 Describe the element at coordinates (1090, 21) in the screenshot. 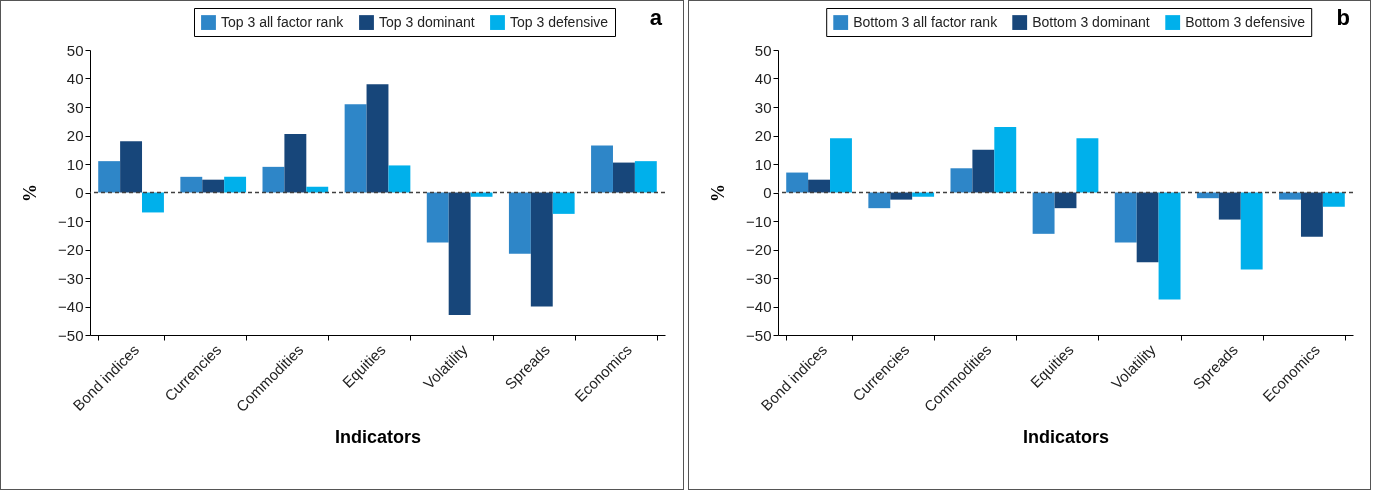

I see `legend-label: Bottom 3 dominant` at that location.